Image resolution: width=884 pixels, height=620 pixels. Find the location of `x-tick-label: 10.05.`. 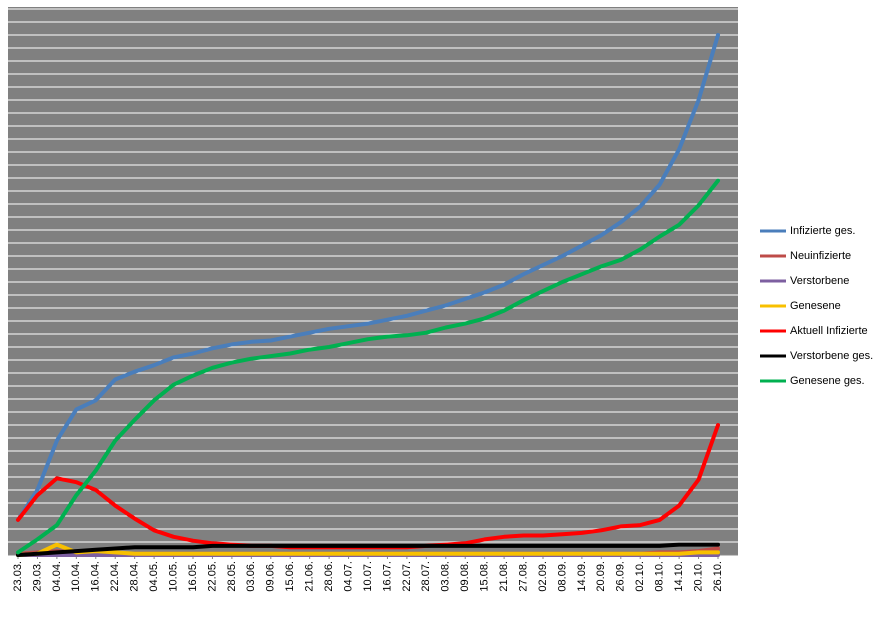

x-tick-label: 10.05. is located at coordinates (173, 576).